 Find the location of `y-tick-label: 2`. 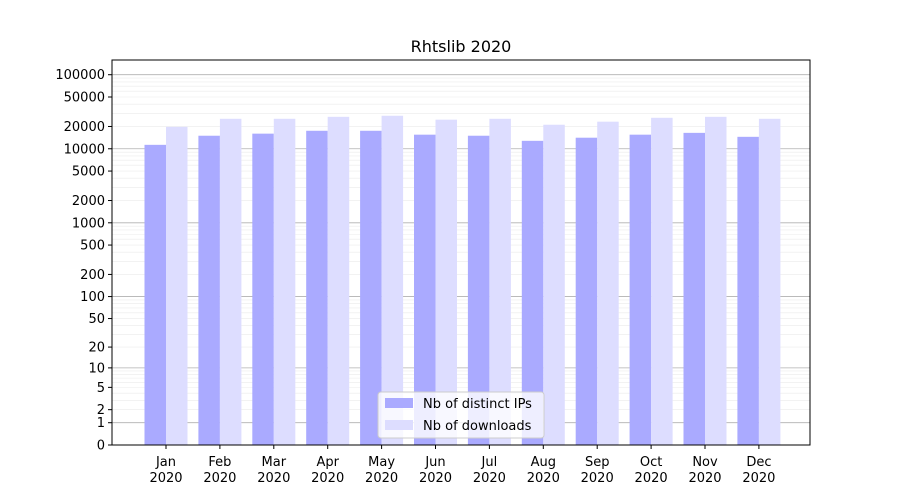

y-tick-label: 2 is located at coordinates (101, 410).